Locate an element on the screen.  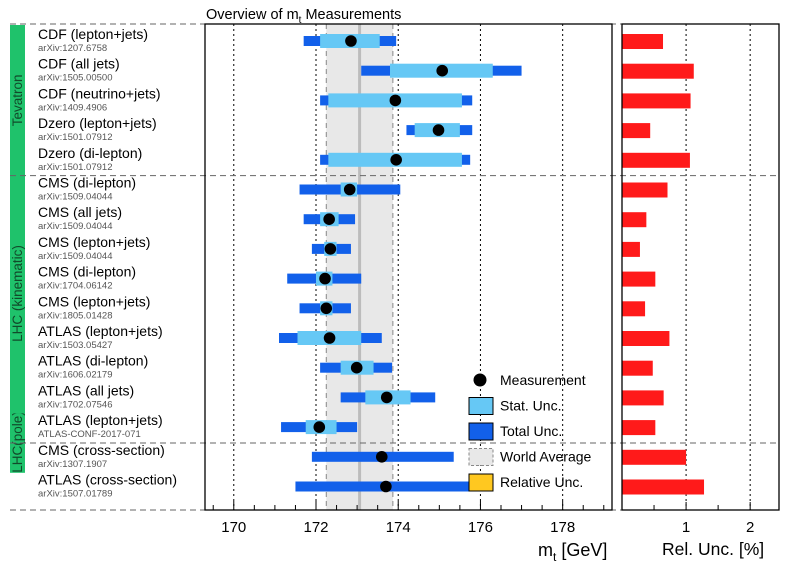
x-tick-label-178: 178 is located at coordinates (562, 527).